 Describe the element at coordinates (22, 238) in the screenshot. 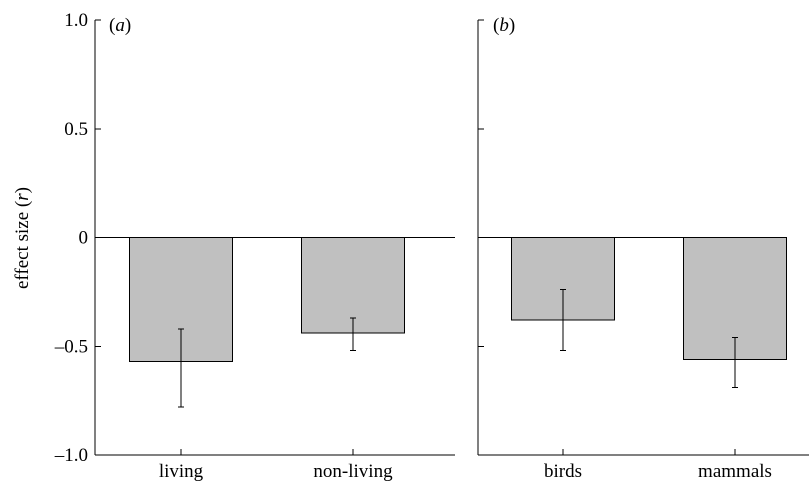

I see `y-axis-title: effect size (r)` at that location.